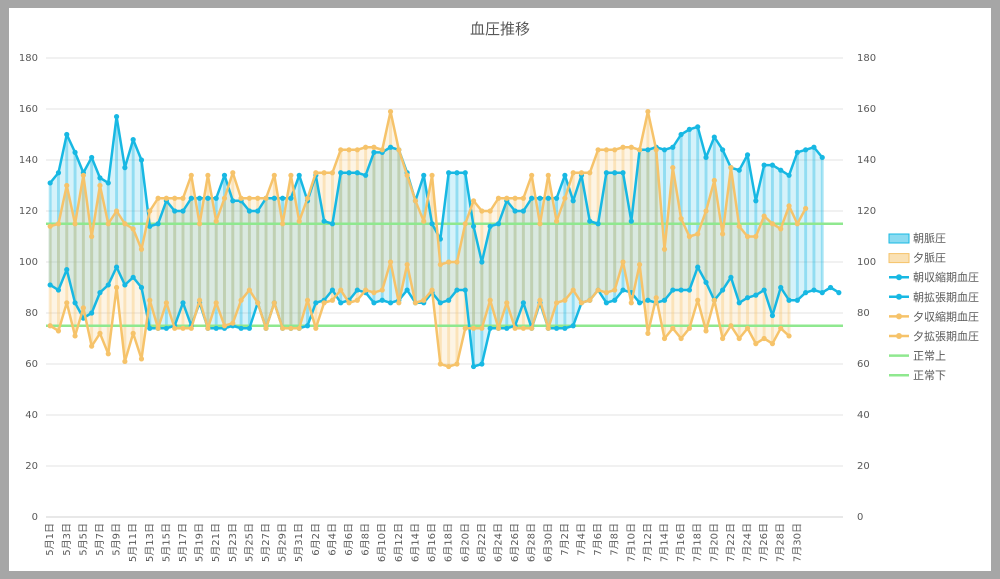  Describe the element at coordinates (917, 238) in the screenshot. I see `legend-item: 朝脈圧` at that location.